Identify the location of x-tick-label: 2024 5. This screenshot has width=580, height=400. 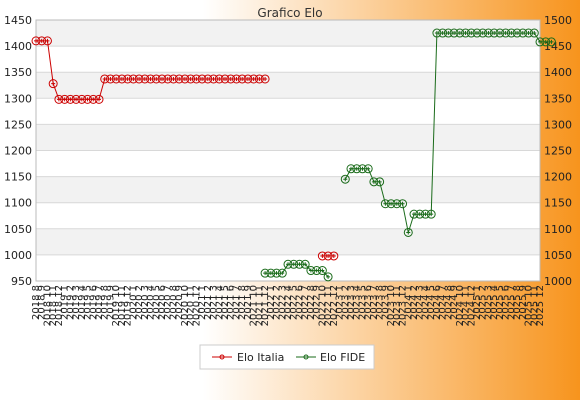
(431, 302).